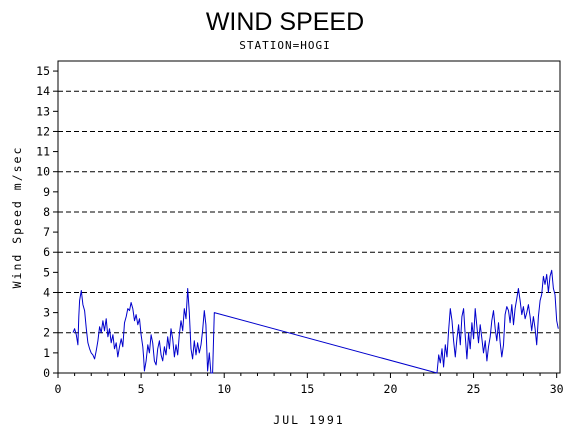 The image size is (570, 430). What do you see at coordinates (141, 389) in the screenshot?
I see `x-tick-label-5: 5` at bounding box center [141, 389].